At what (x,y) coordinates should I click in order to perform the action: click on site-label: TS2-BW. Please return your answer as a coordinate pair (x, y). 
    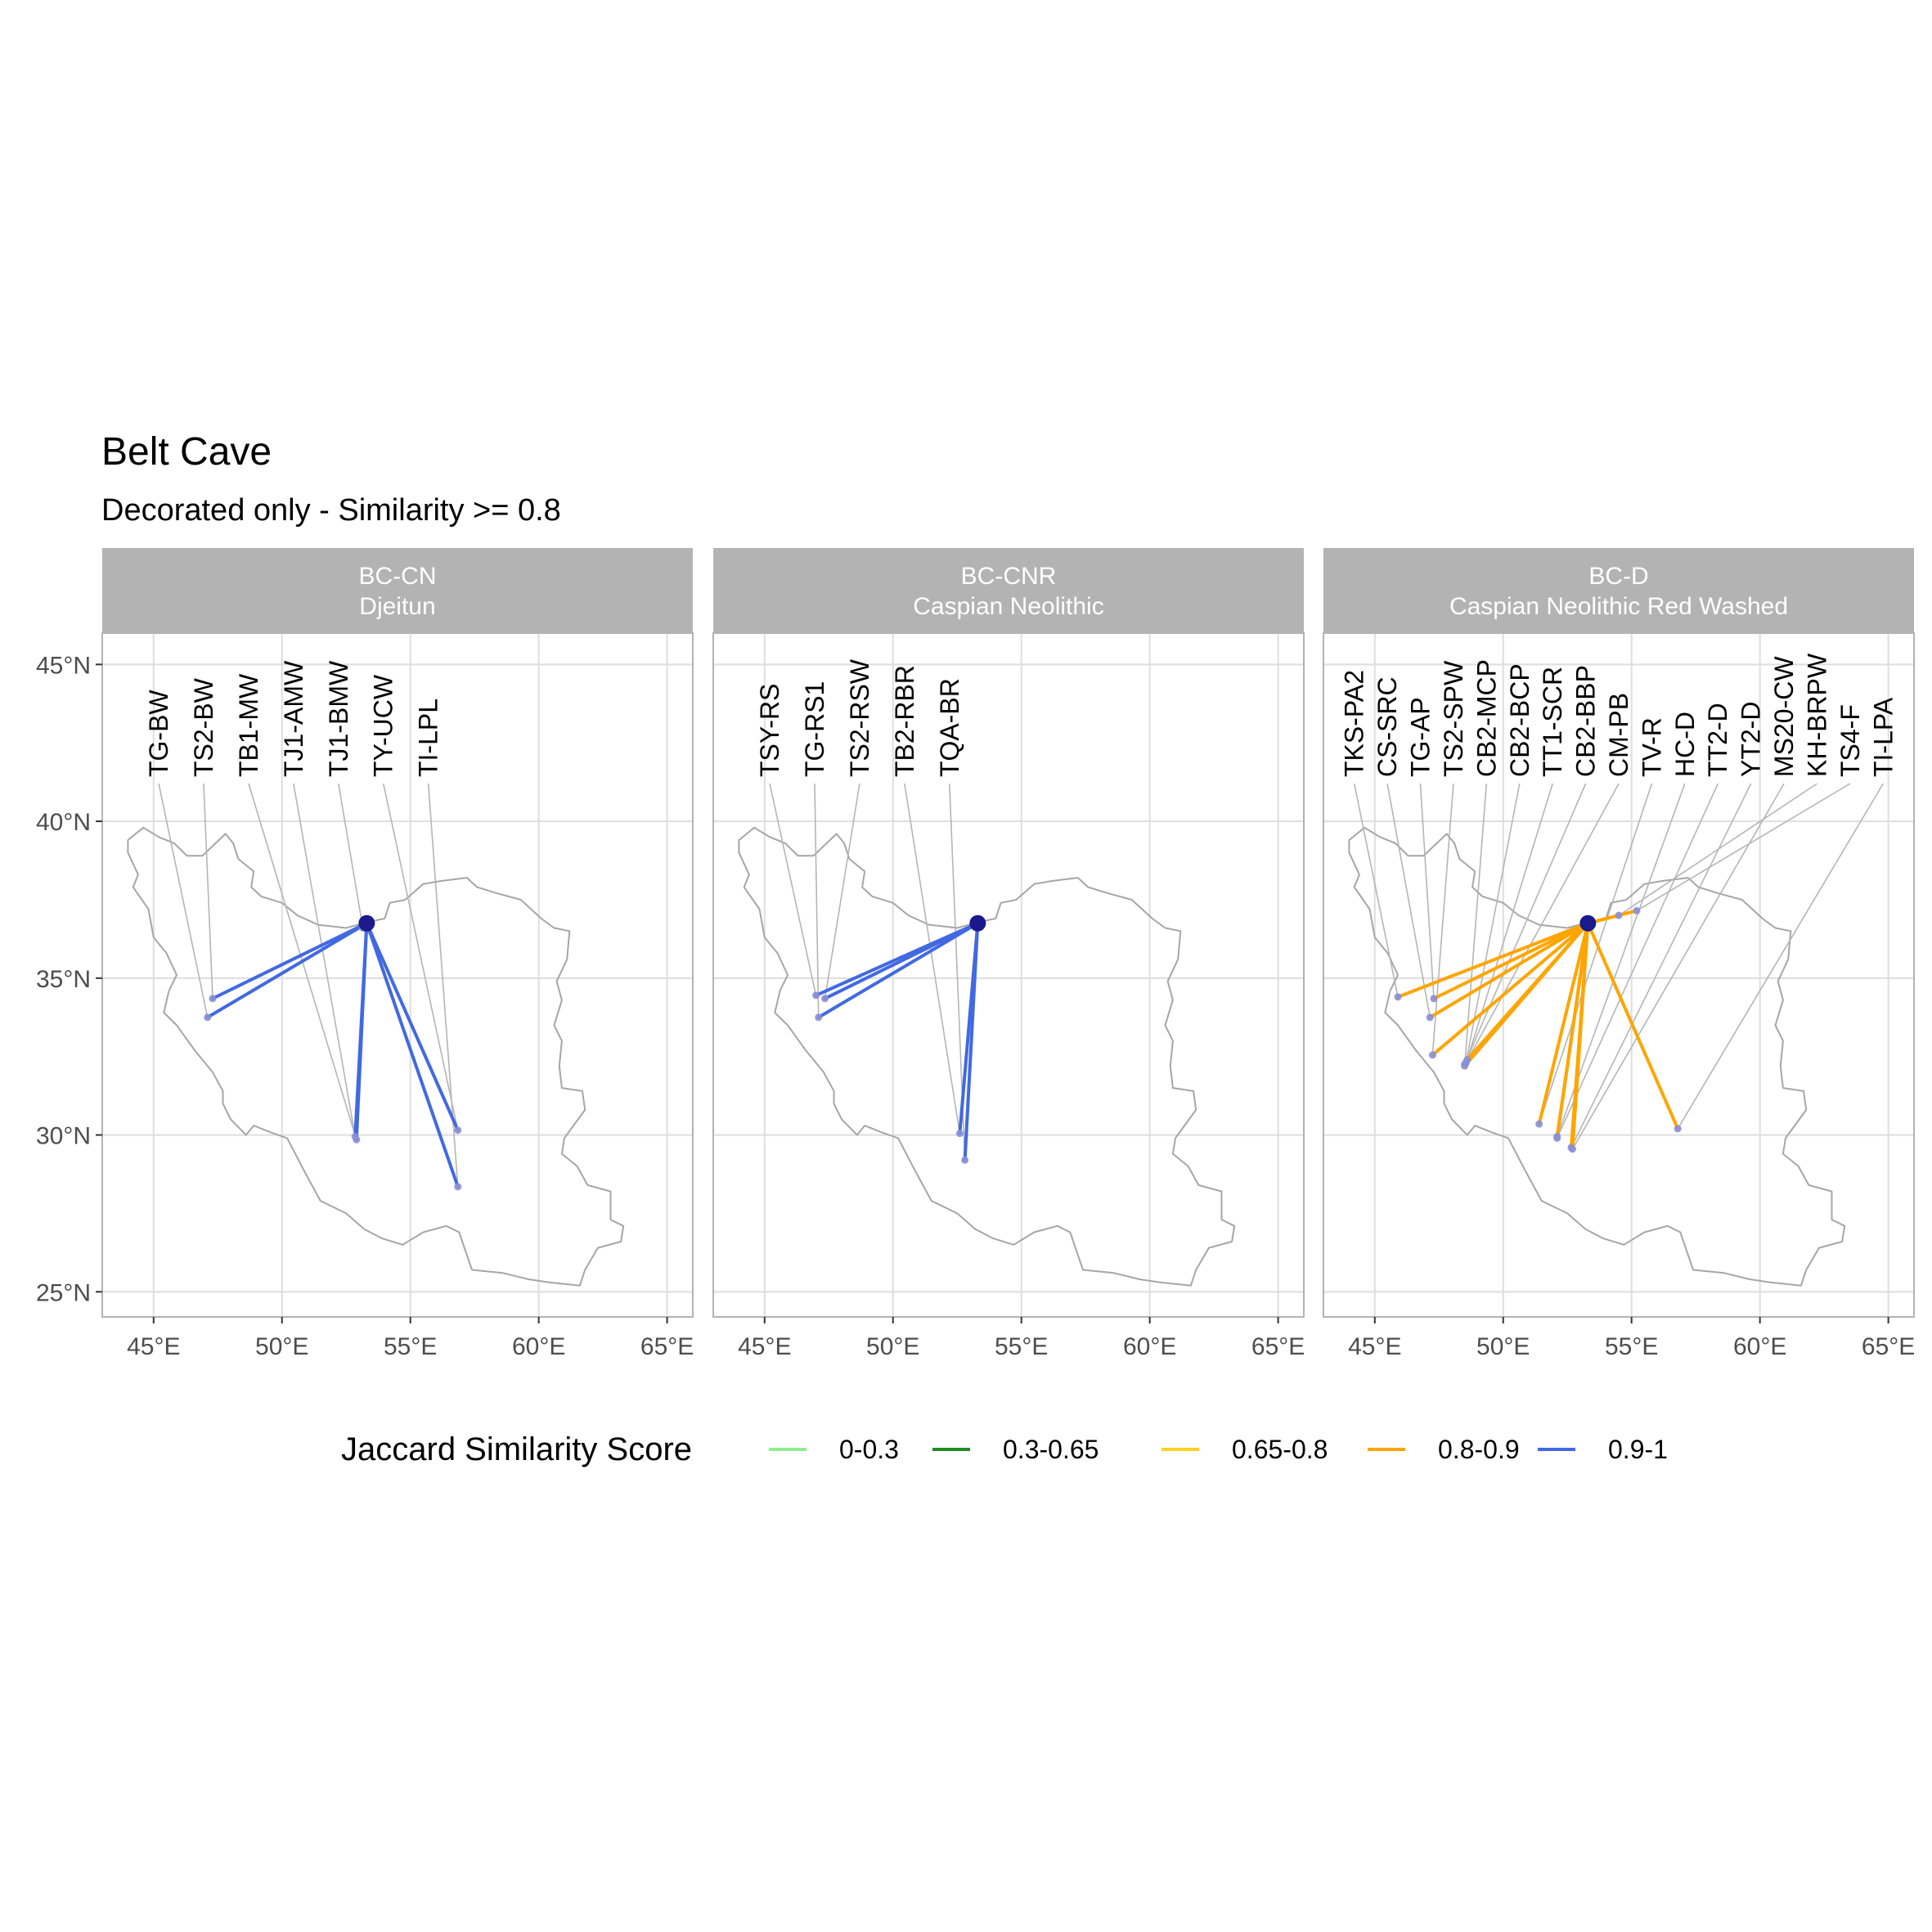
    Looking at the image, I should click on (204, 727).